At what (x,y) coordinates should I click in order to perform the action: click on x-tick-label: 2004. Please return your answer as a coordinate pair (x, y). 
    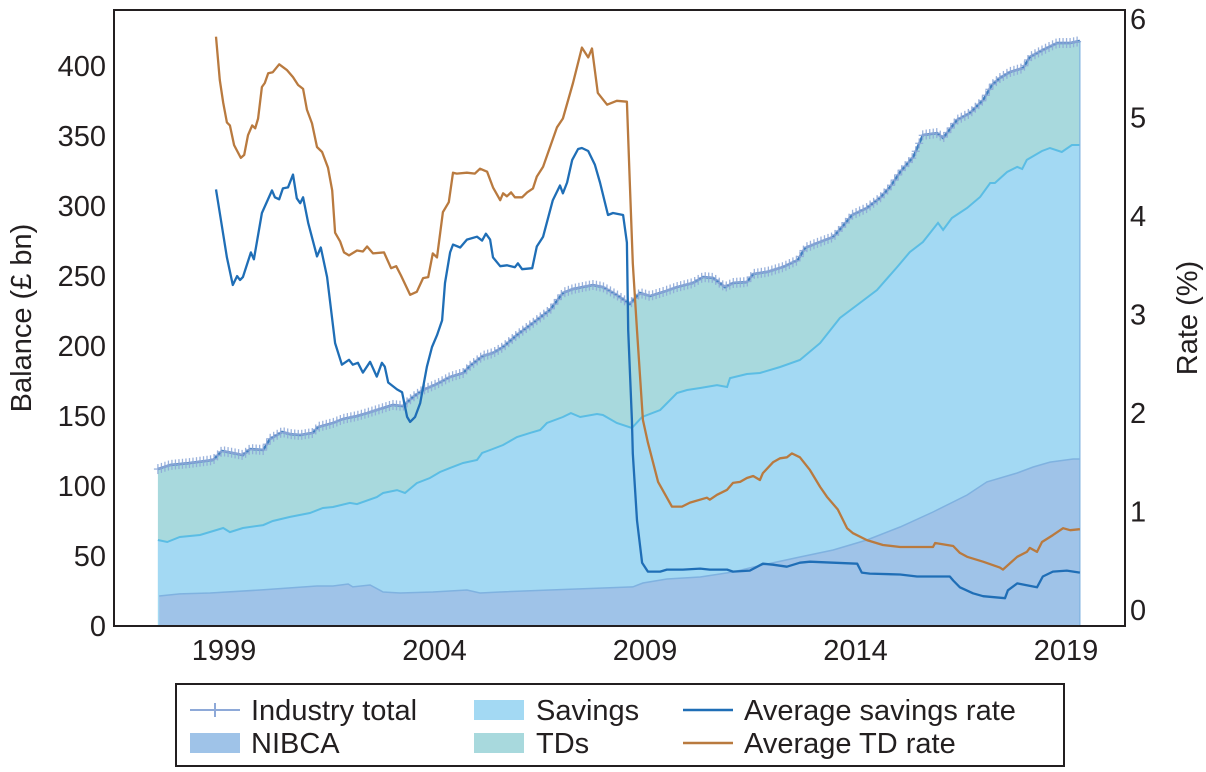
    Looking at the image, I should click on (434, 651).